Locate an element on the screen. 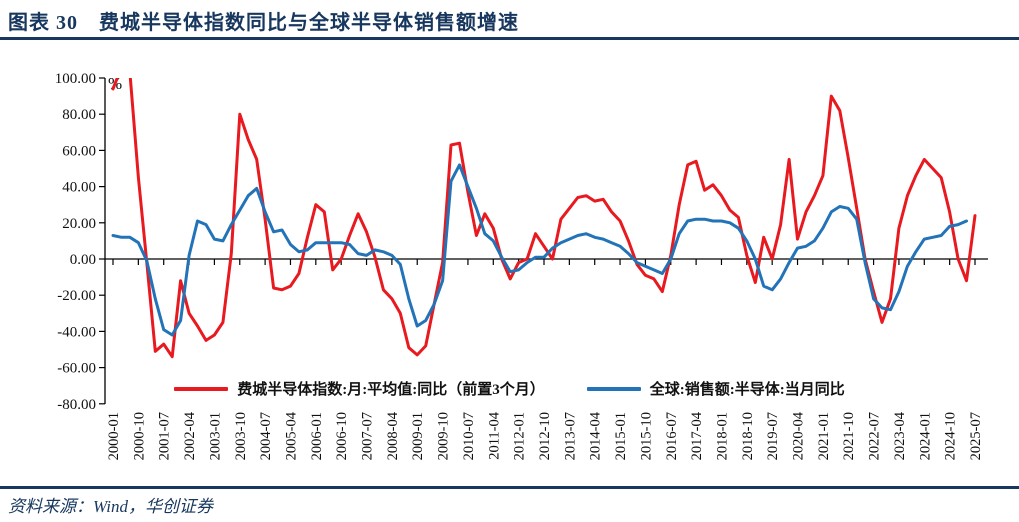  x-axis-tick-label: 2010-07 is located at coordinates (469, 436).